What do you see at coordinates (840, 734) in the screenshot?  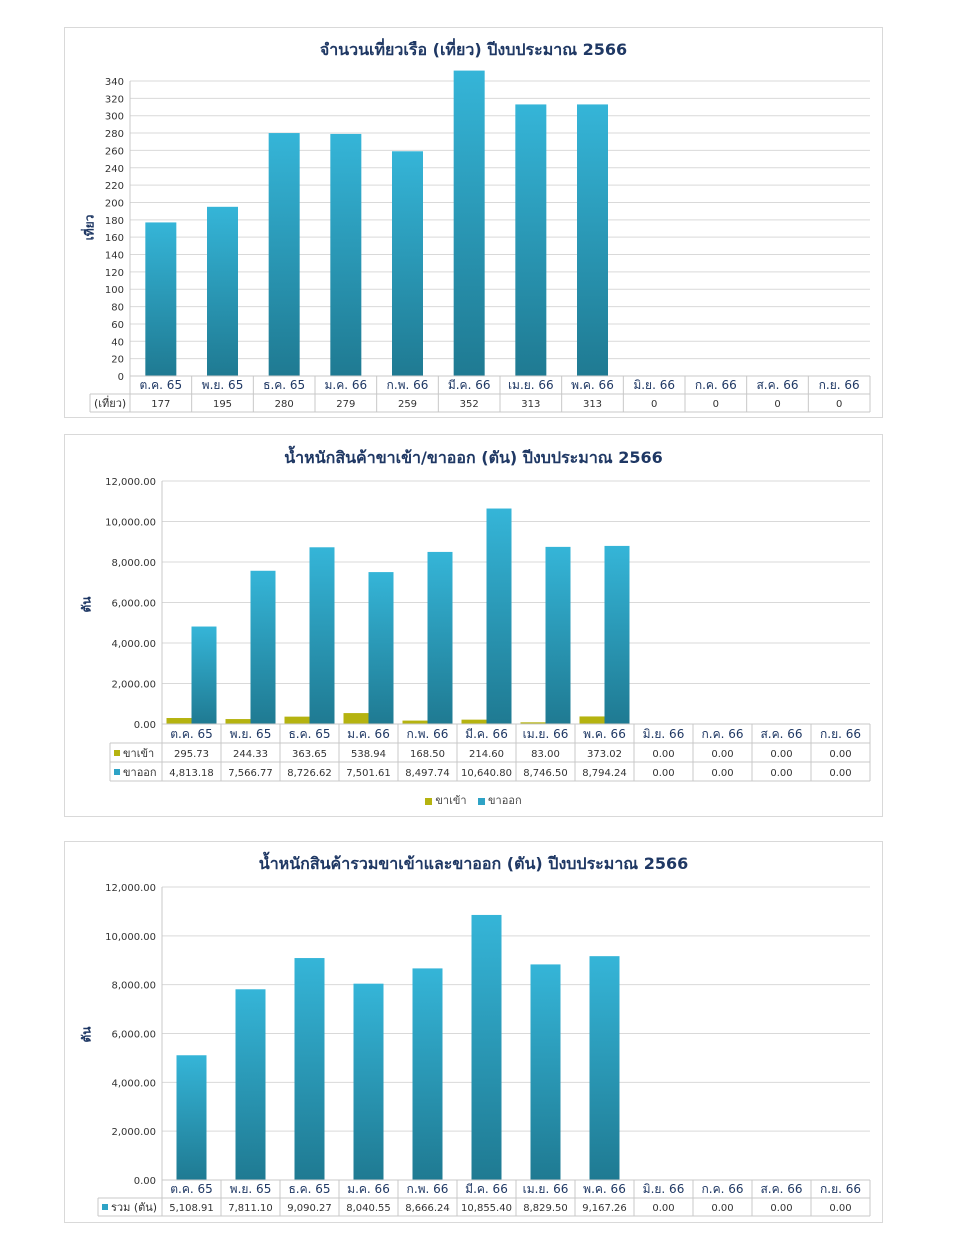 I see `x-category-label: ก.ย. 66` at bounding box center [840, 734].